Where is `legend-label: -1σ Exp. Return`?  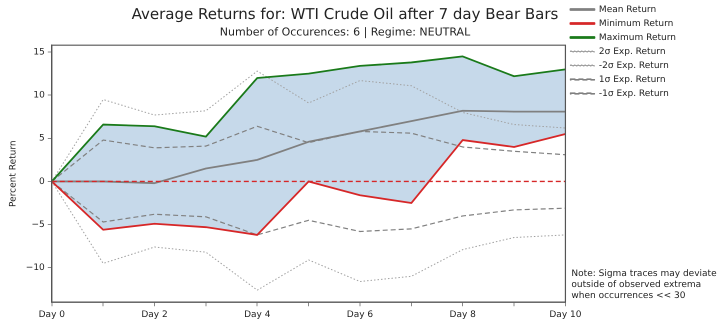 legend-label: -1σ Exp. Return is located at coordinates (633, 93).